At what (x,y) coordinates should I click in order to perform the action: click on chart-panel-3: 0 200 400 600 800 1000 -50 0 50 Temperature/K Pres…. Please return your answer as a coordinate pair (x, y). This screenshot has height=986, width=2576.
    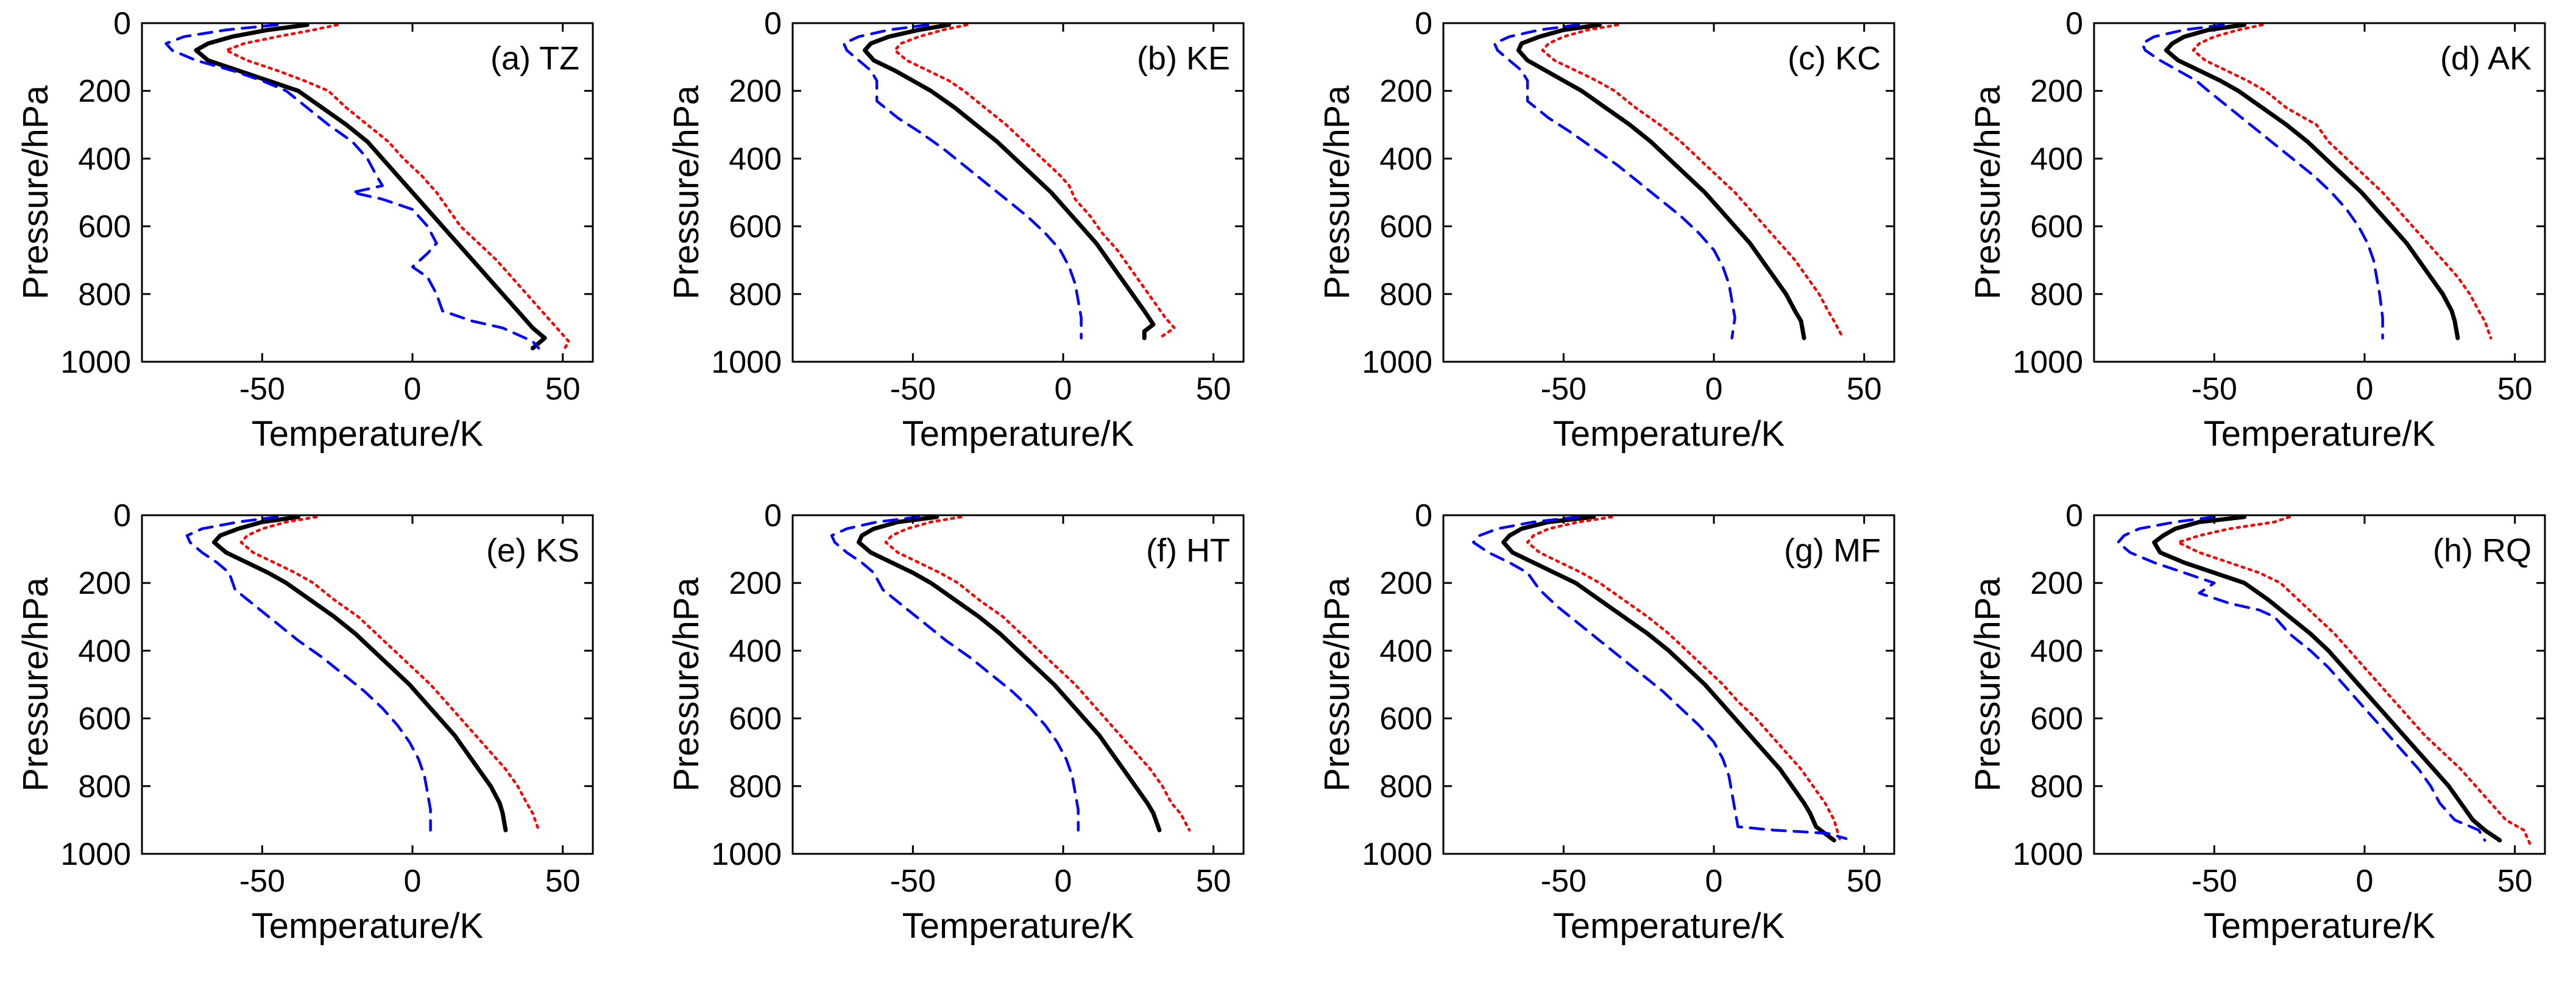
    Looking at the image, I should click on (1606, 230).